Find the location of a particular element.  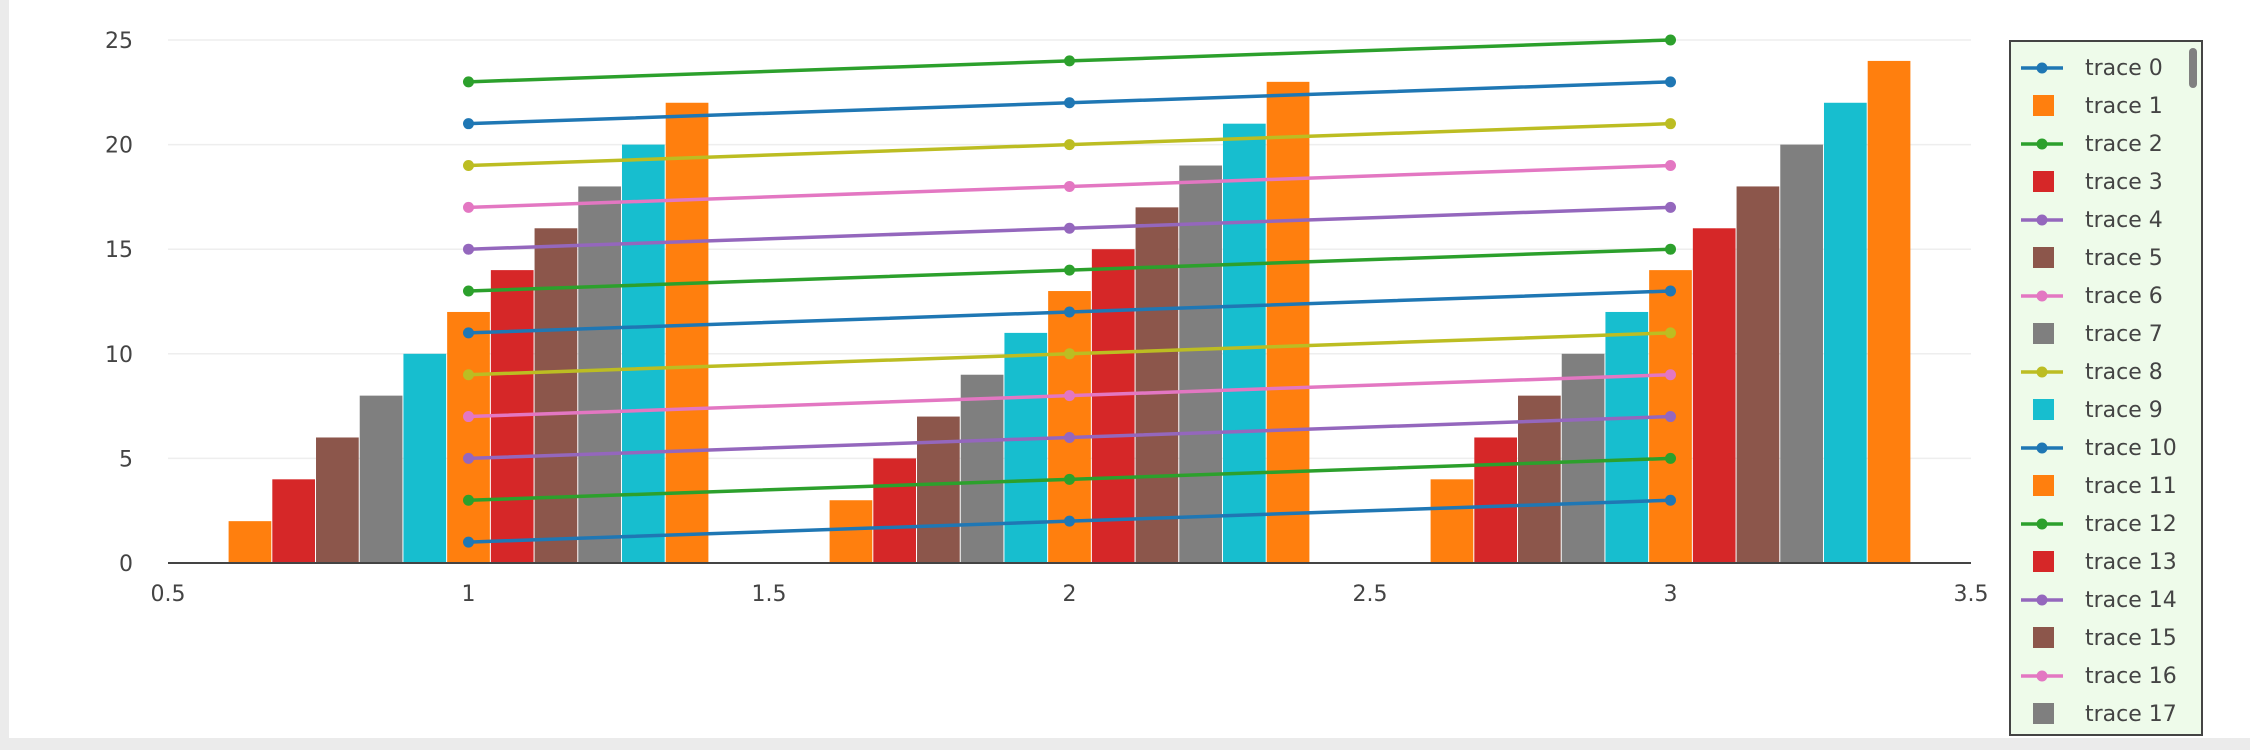

legend-item-trace-10: trace 10 is located at coordinates (2101, 448).